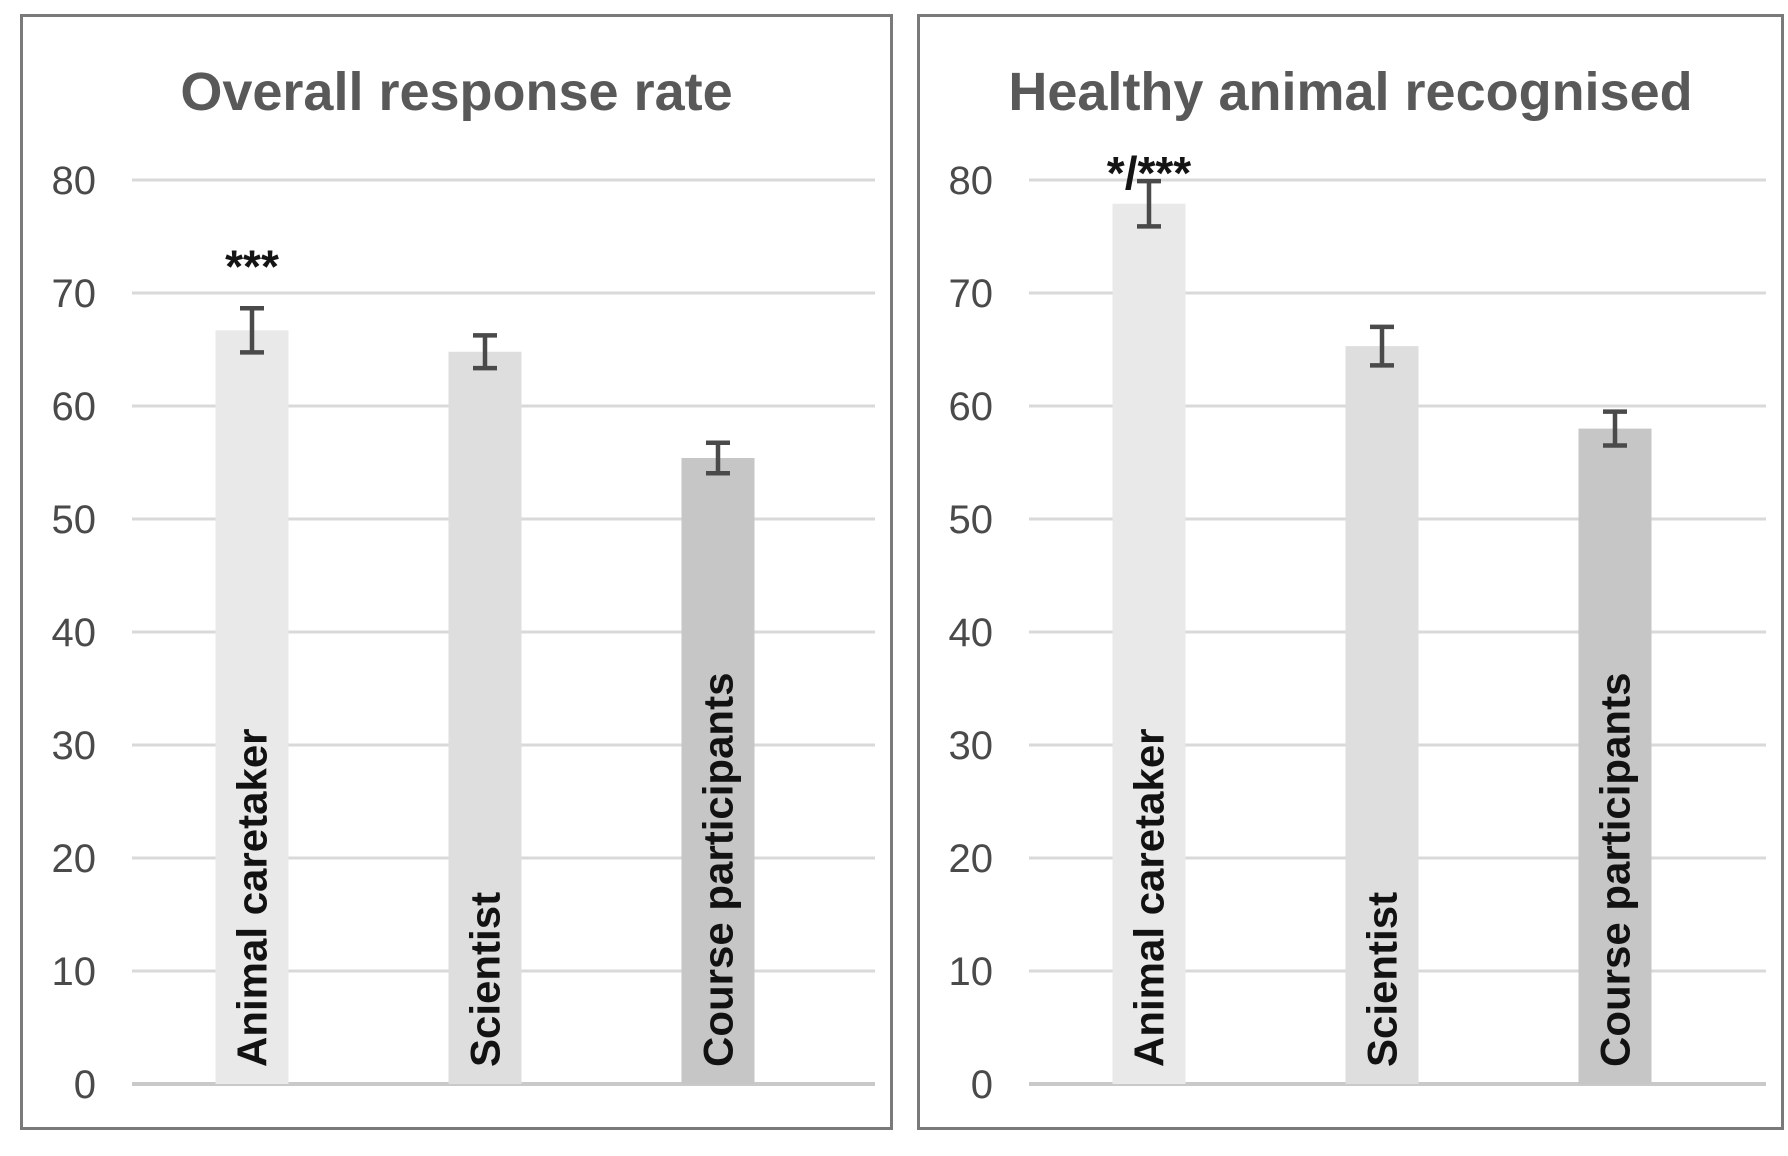 Image resolution: width=1788 pixels, height=1156 pixels. What do you see at coordinates (1149, 173) in the screenshot?
I see `significance-annotation: */***` at bounding box center [1149, 173].